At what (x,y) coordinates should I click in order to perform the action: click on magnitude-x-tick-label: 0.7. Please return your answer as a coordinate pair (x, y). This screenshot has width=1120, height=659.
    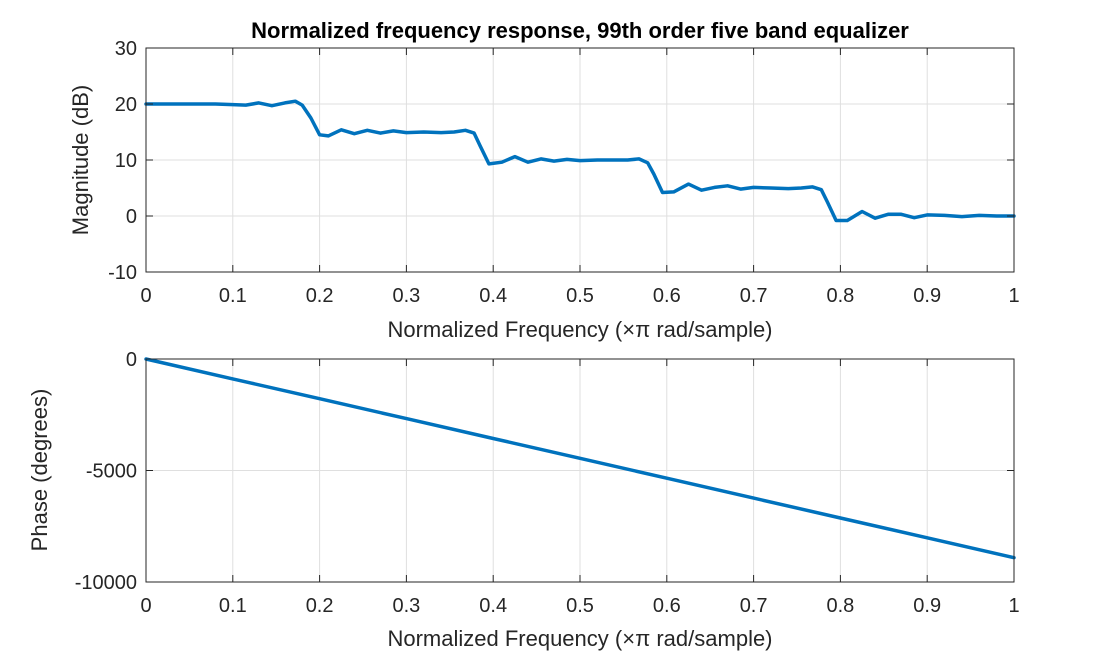
    Looking at the image, I should click on (754, 296).